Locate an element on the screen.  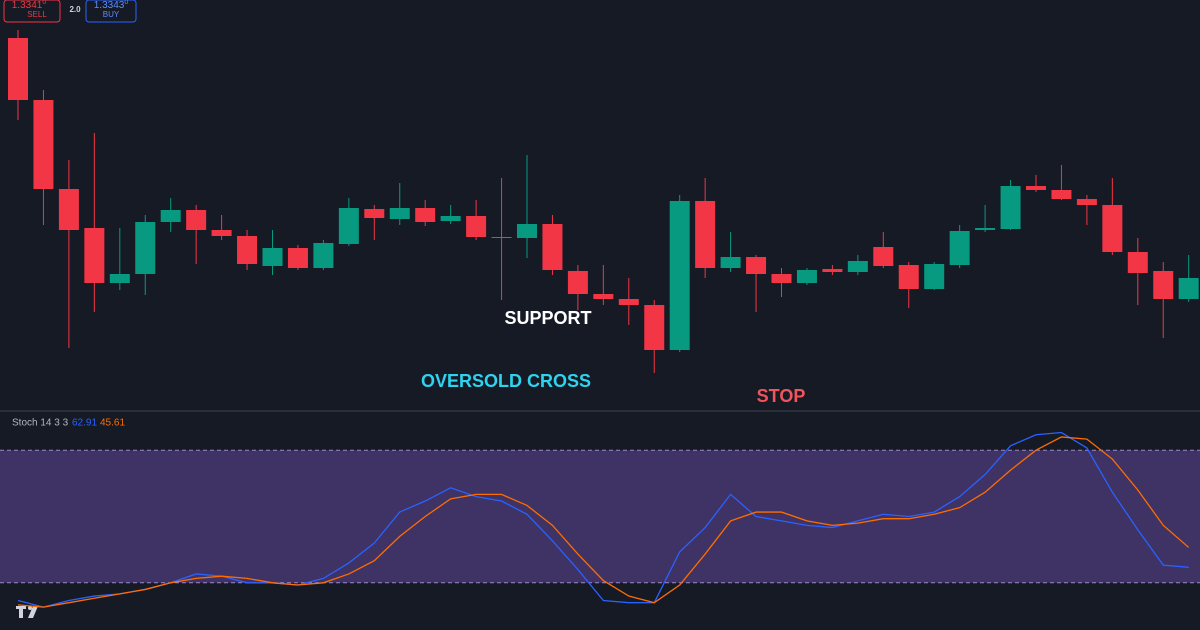
spread: 2.0 is located at coordinates (75, 9).